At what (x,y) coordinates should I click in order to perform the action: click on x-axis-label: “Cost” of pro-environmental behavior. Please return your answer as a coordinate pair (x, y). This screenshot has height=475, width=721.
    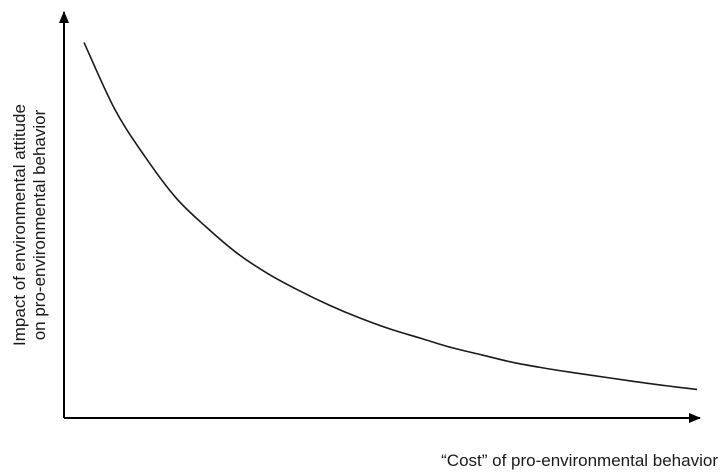
    Looking at the image, I should click on (579, 460).